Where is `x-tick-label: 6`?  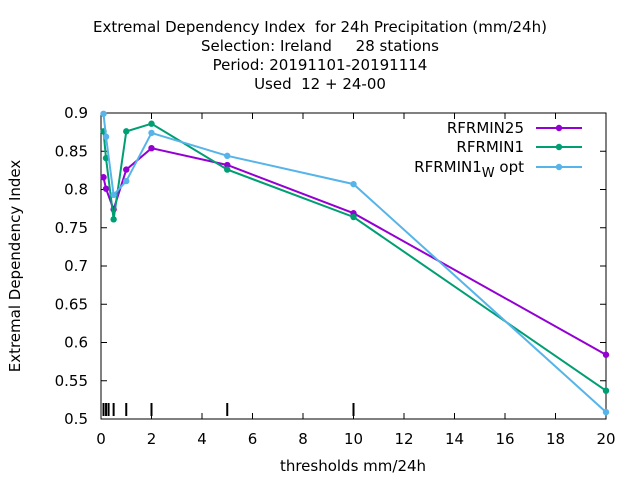
x-tick-label: 6 is located at coordinates (253, 439).